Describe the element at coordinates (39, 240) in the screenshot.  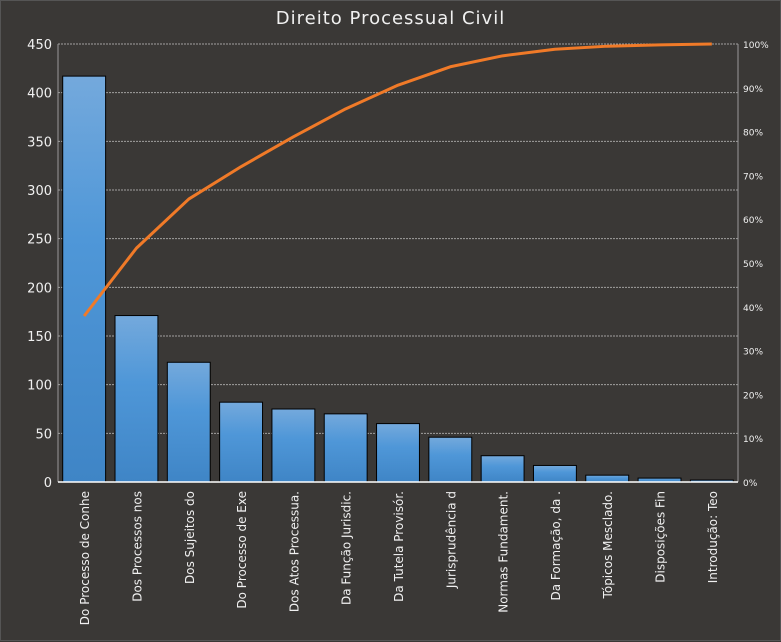
I see `y-tick-label: 250` at that location.